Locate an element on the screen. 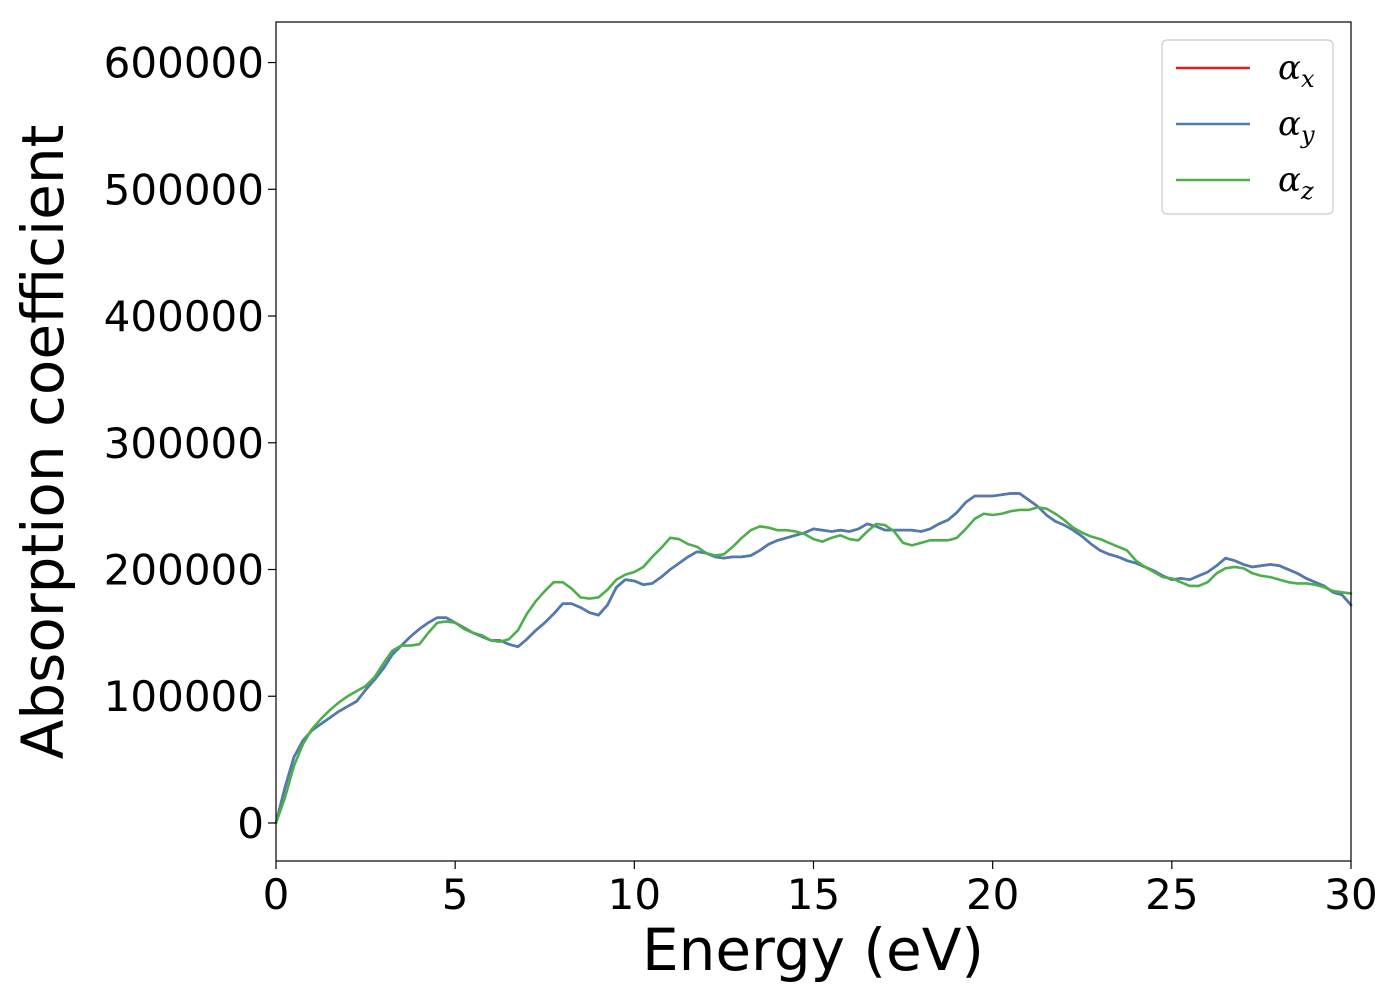 The height and width of the screenshot is (1000, 1400). legend-label-x: αx is located at coordinates (1296, 70).